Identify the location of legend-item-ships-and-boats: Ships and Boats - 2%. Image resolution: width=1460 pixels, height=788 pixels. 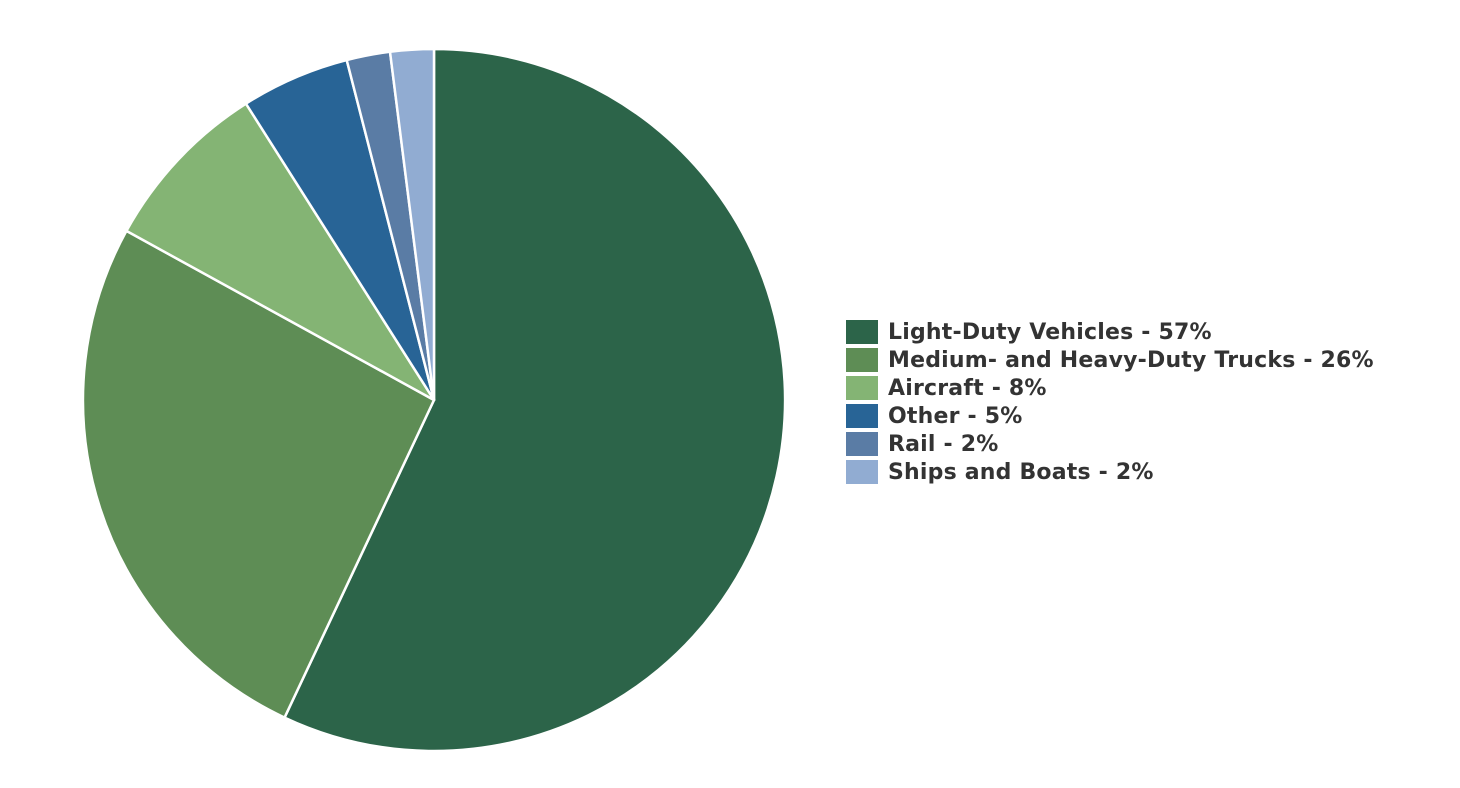
(1110, 472).